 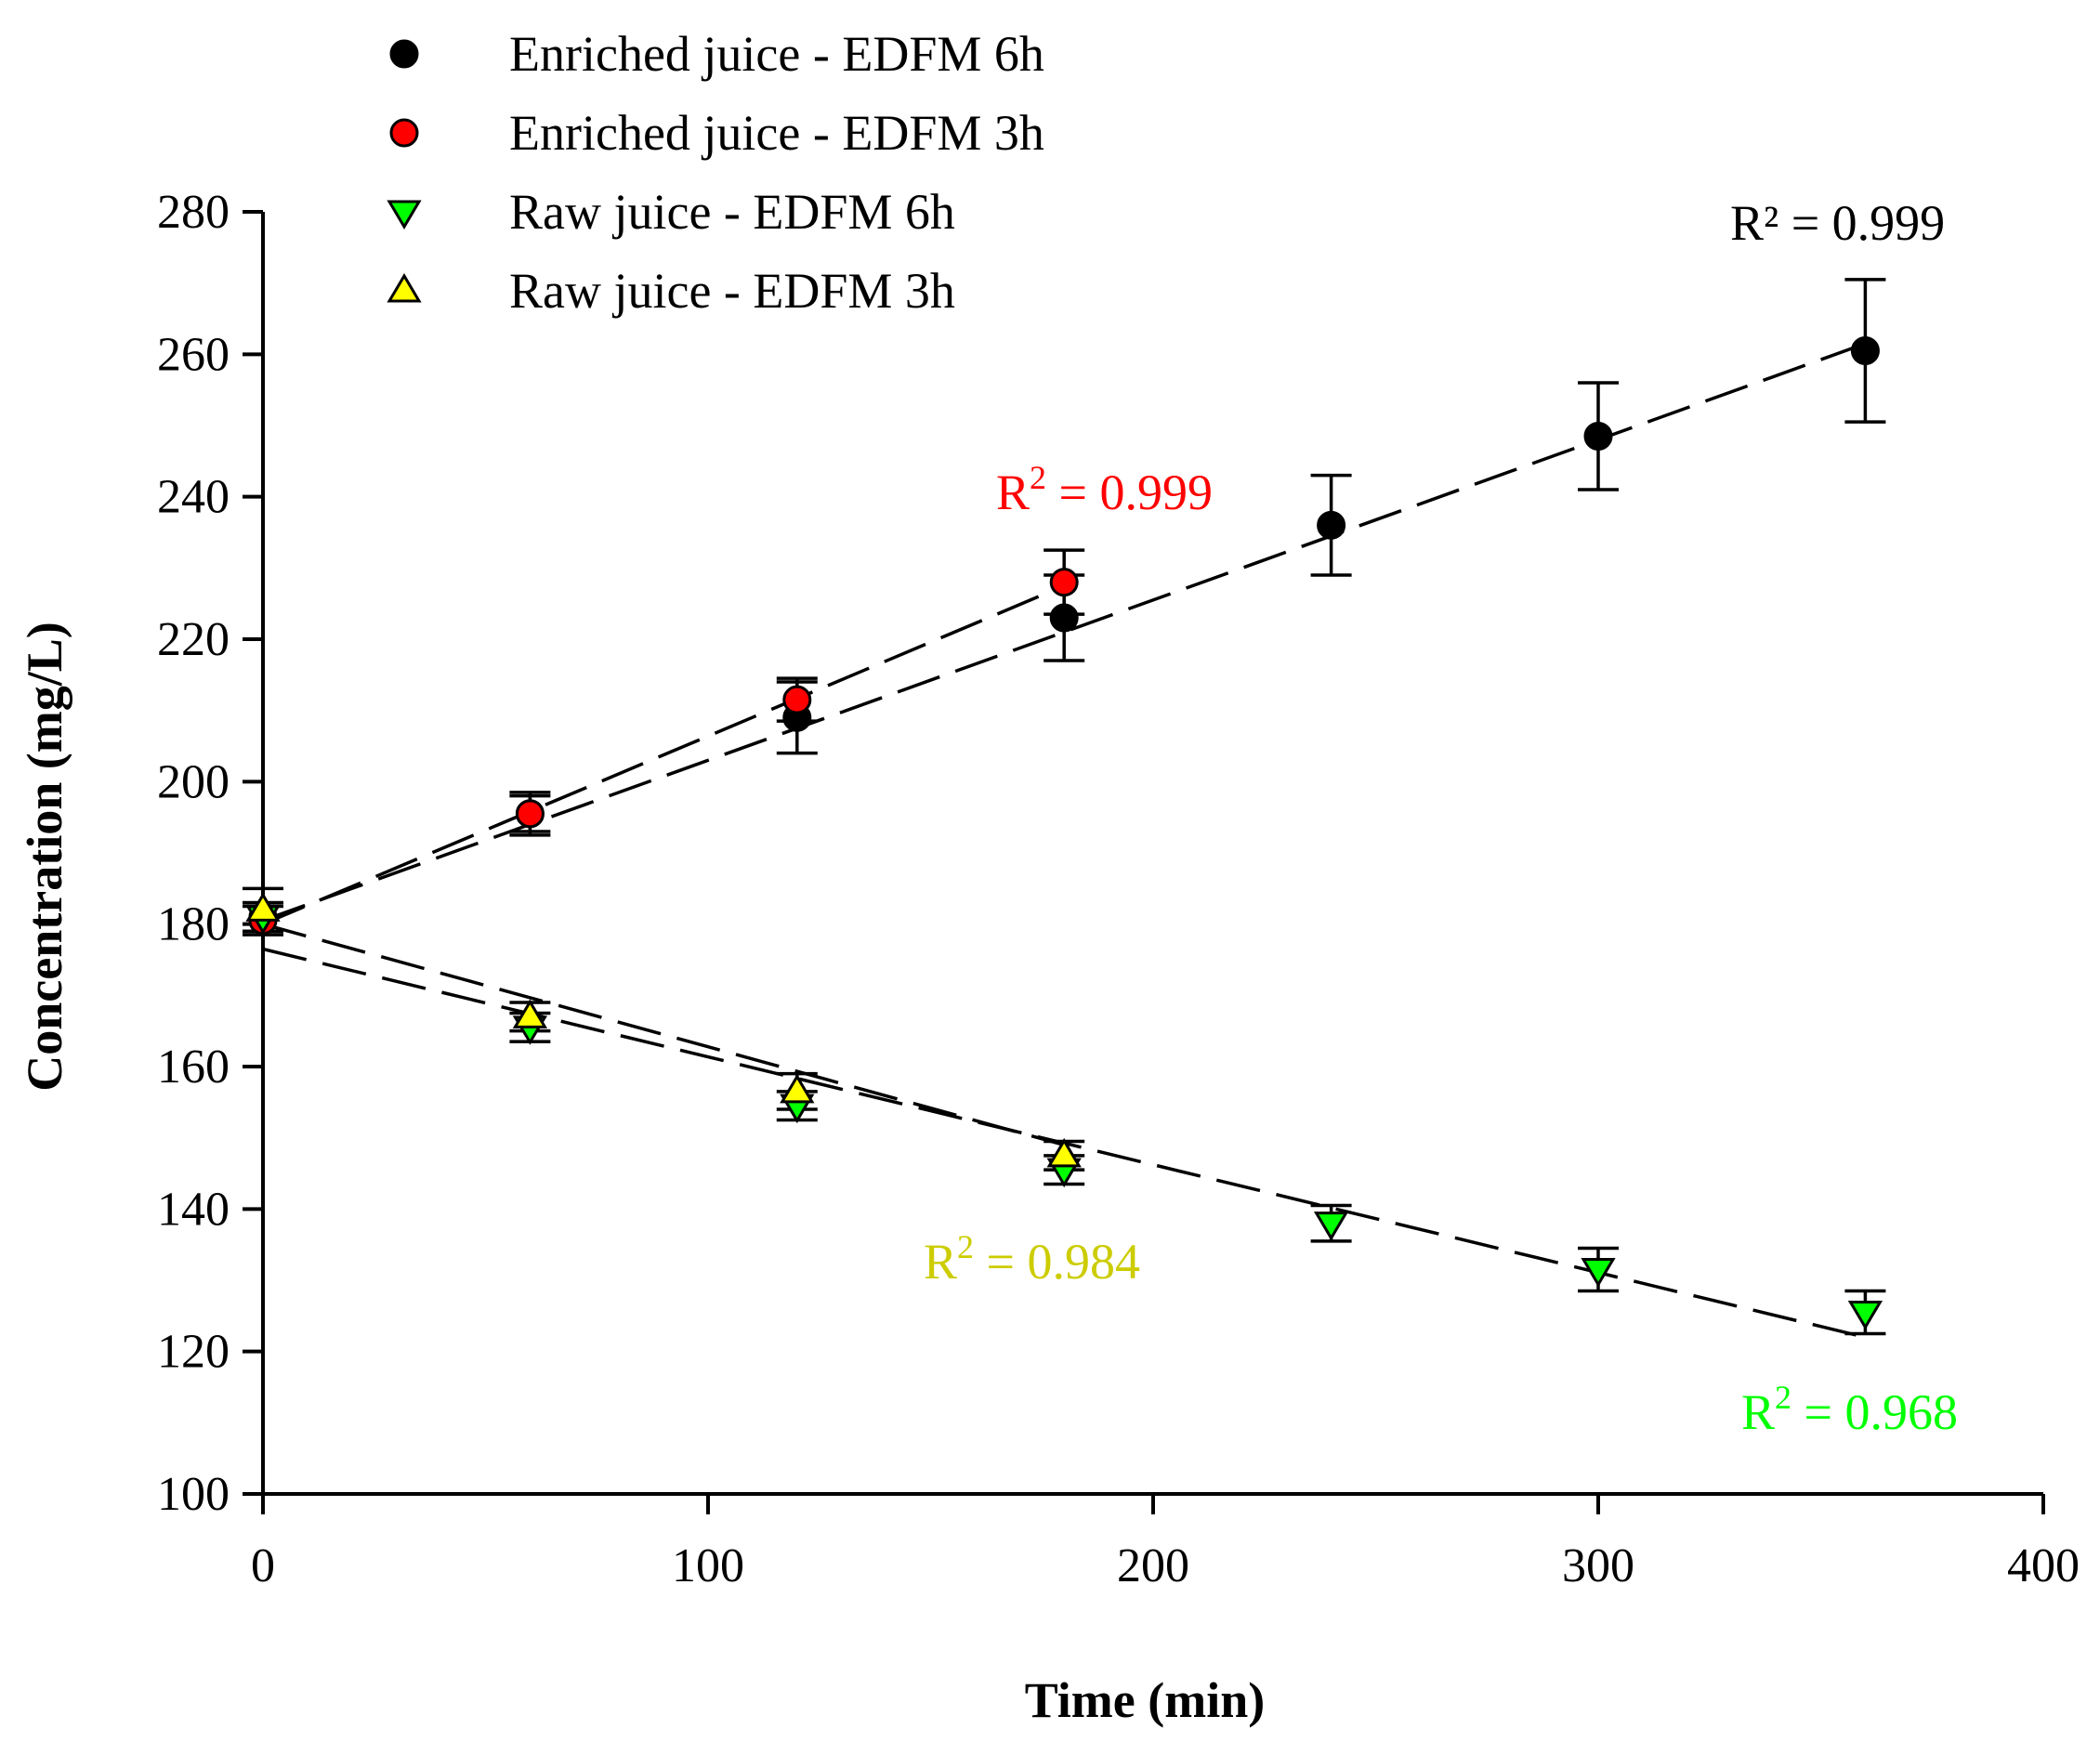 I want to click on y-tick-label: 220, so click(x=193, y=639).